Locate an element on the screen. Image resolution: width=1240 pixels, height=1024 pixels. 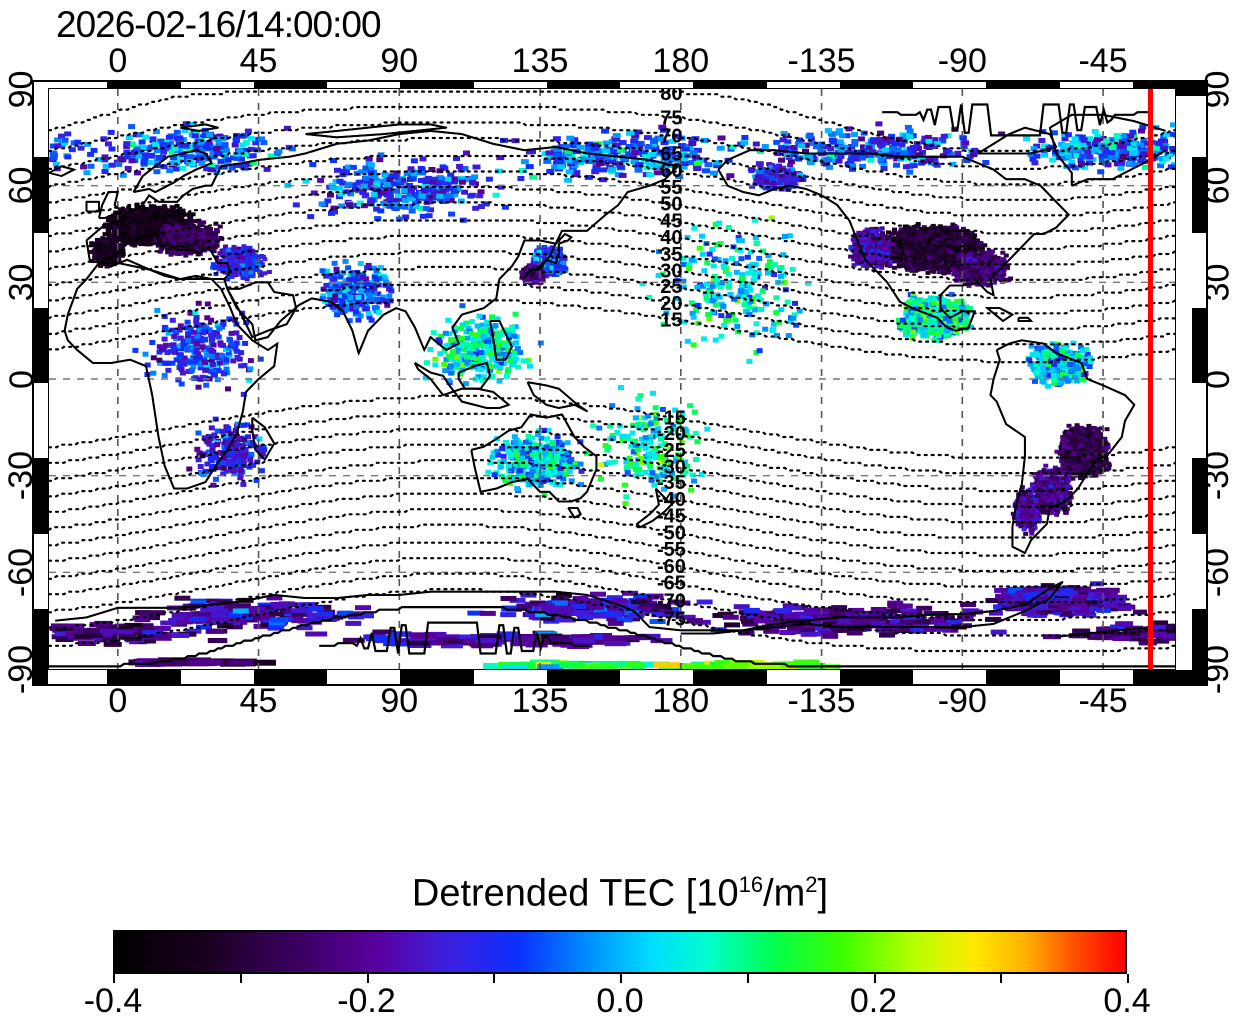
page-title: 2026-02-16/14:00:00 is located at coordinates (219, 25).